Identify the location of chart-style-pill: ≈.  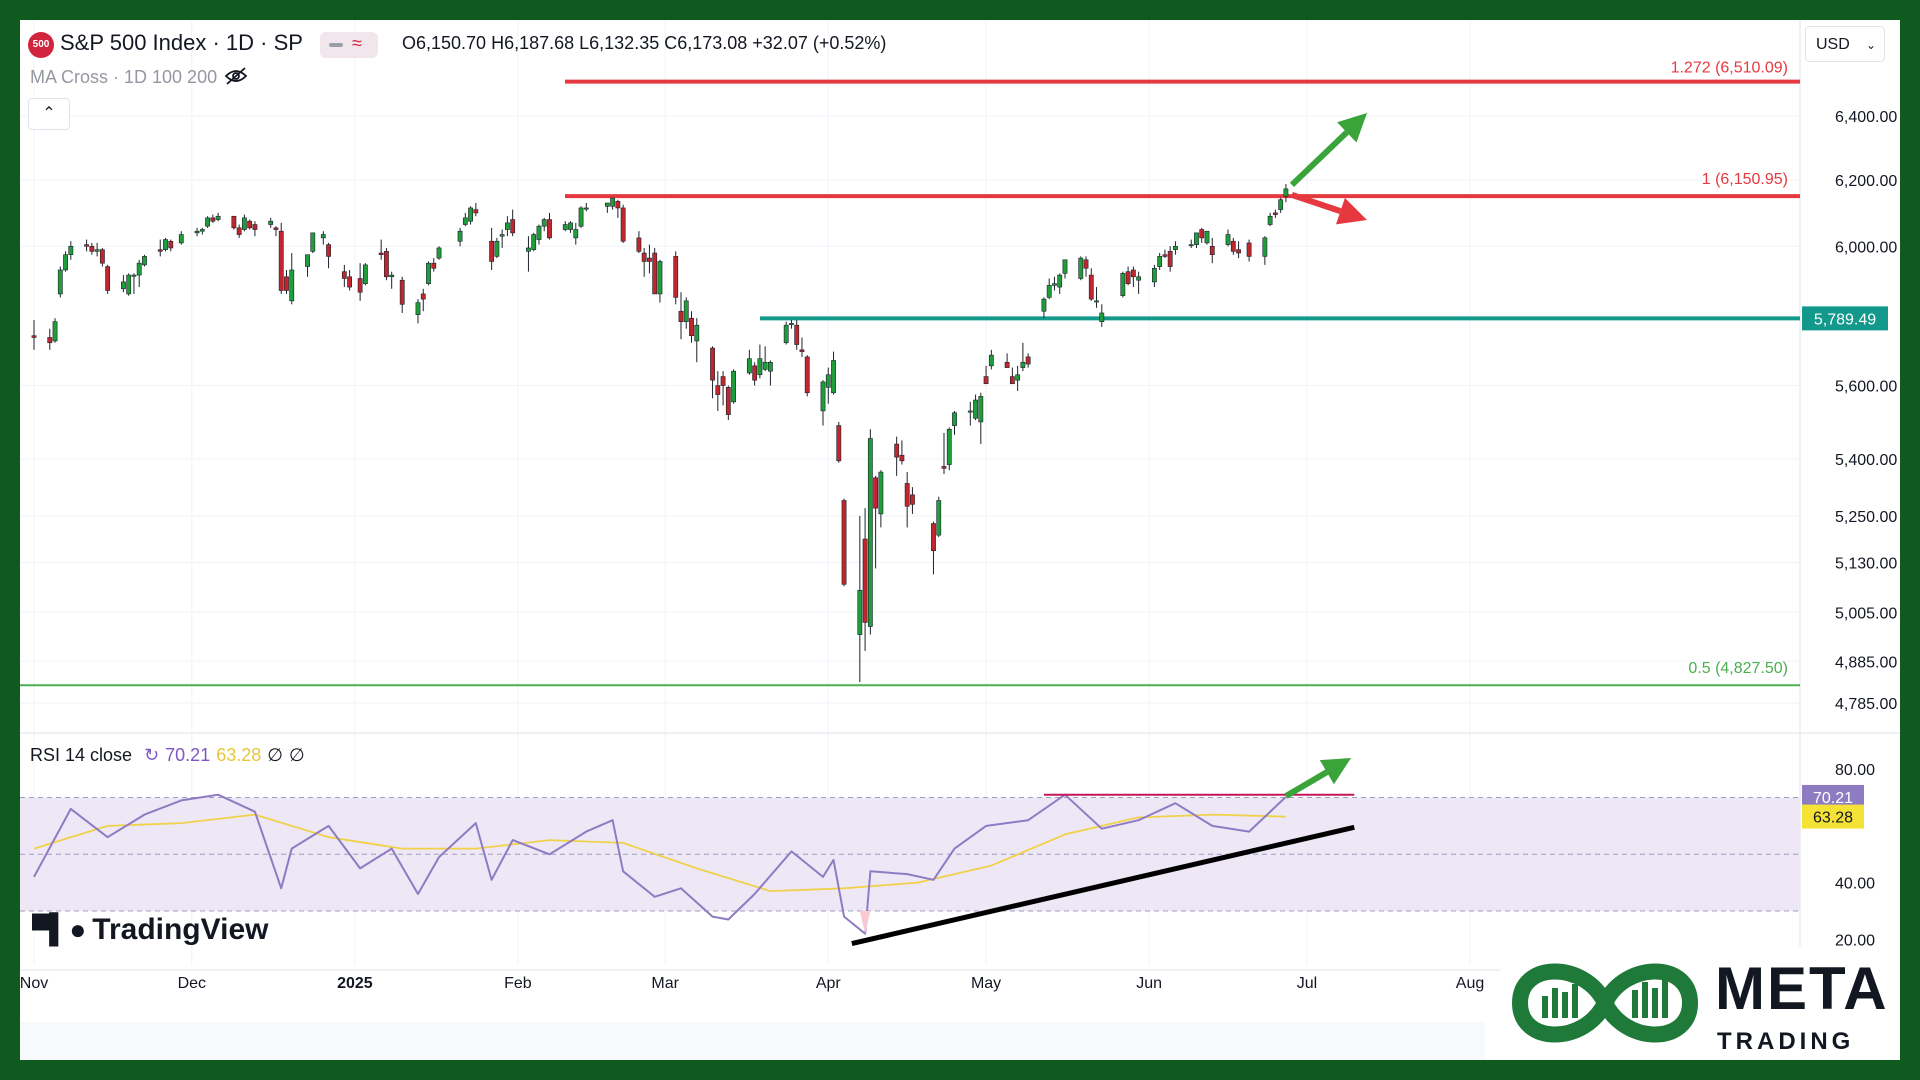
(349, 45).